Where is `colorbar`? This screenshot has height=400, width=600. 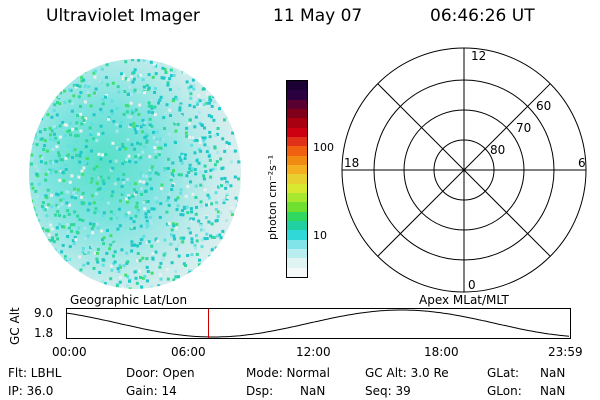 colorbar is located at coordinates (297, 179).